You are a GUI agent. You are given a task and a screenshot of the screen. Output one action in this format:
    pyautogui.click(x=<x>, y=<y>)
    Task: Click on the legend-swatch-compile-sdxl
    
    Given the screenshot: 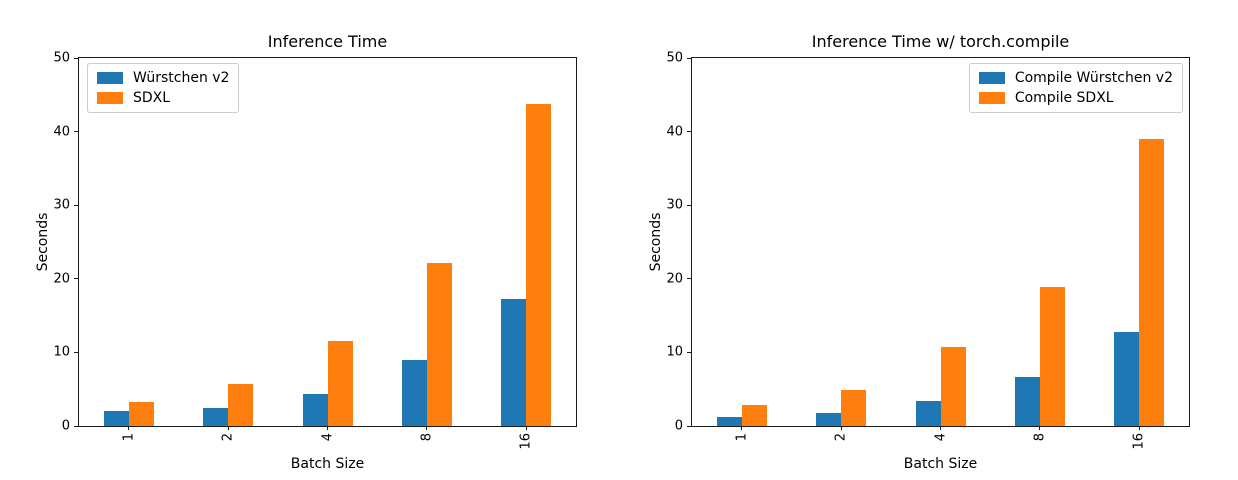 What is the action you would take?
    pyautogui.click(x=991, y=98)
    